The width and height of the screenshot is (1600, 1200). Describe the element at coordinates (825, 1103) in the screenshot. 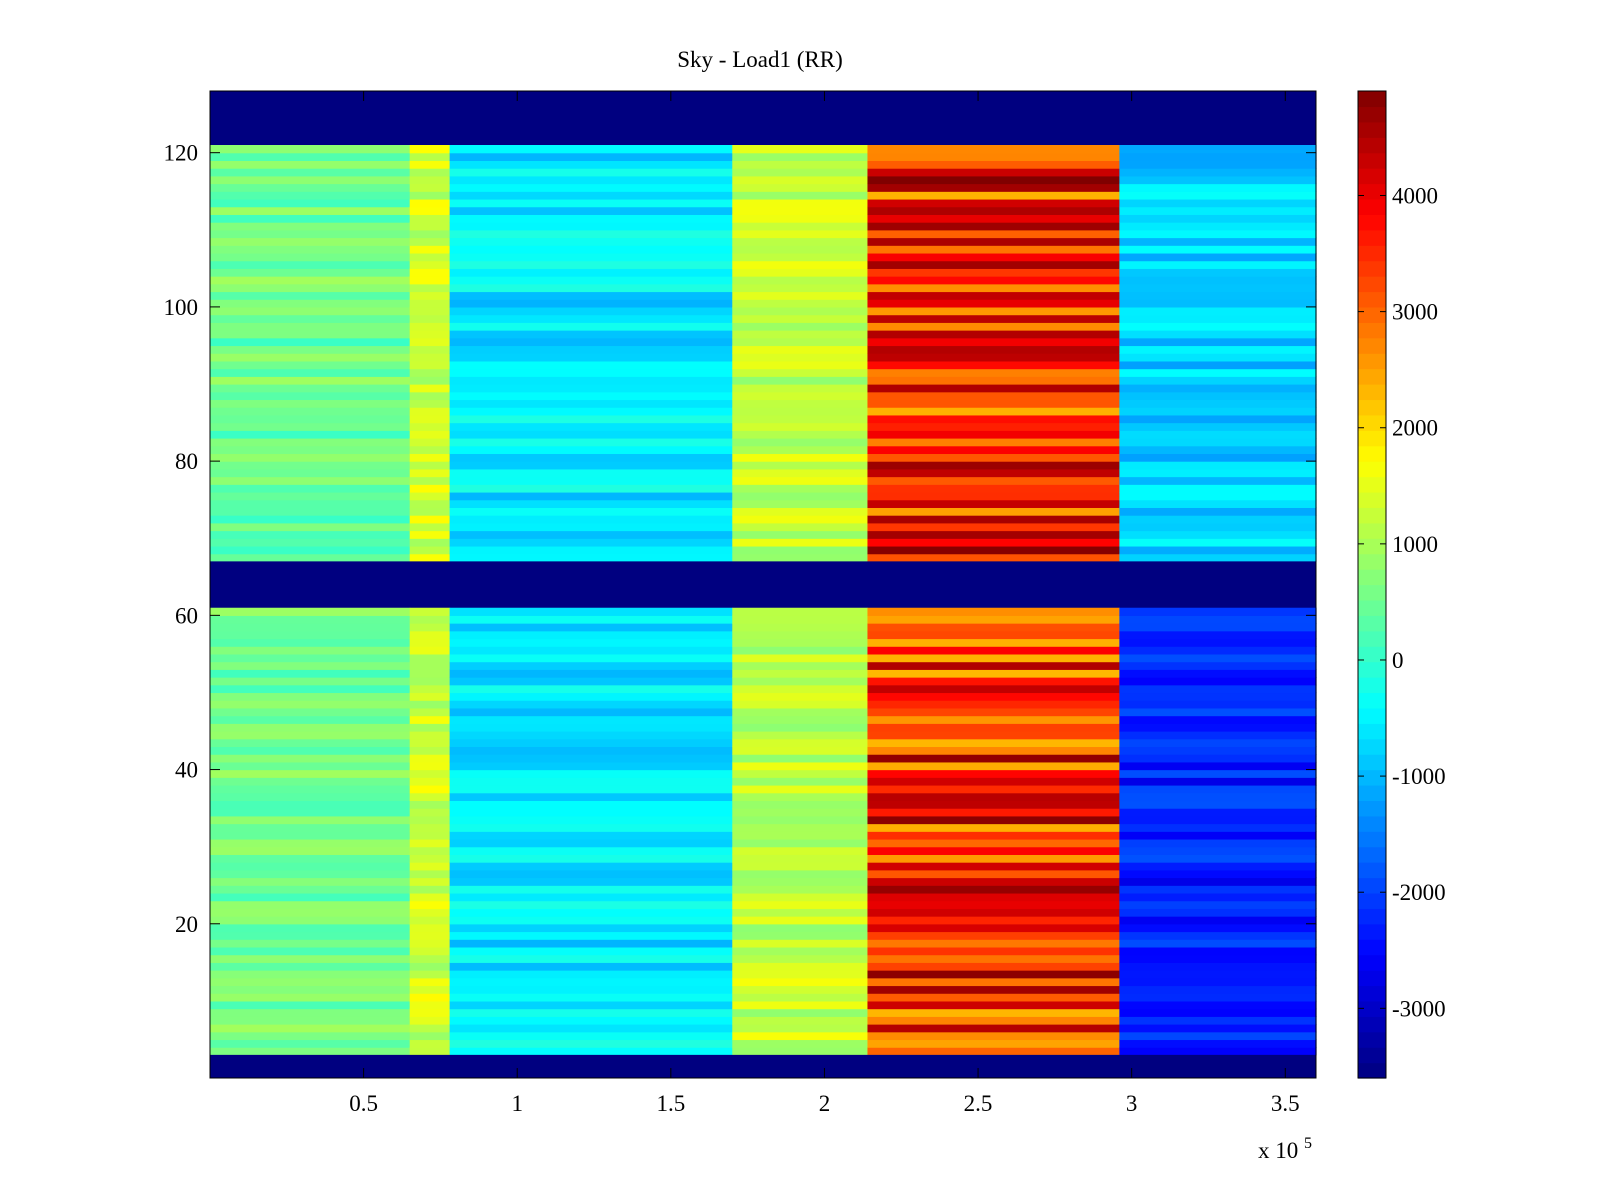

I see `x-tick-label: 2` at that location.